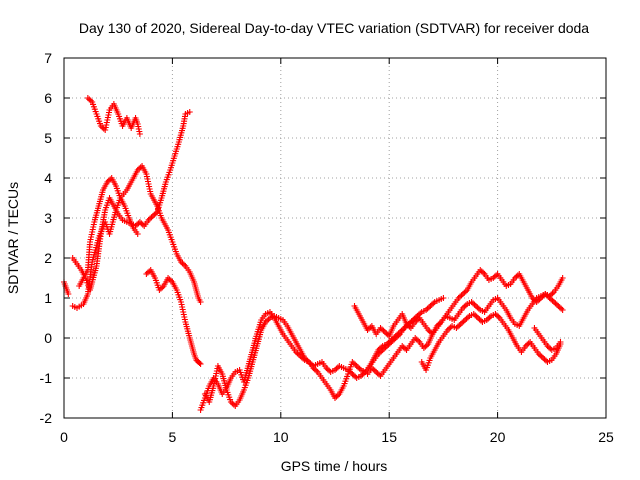 The height and width of the screenshot is (480, 640). What do you see at coordinates (334, 466) in the screenshot?
I see `x-axis-label: GPS time / hours` at bounding box center [334, 466].